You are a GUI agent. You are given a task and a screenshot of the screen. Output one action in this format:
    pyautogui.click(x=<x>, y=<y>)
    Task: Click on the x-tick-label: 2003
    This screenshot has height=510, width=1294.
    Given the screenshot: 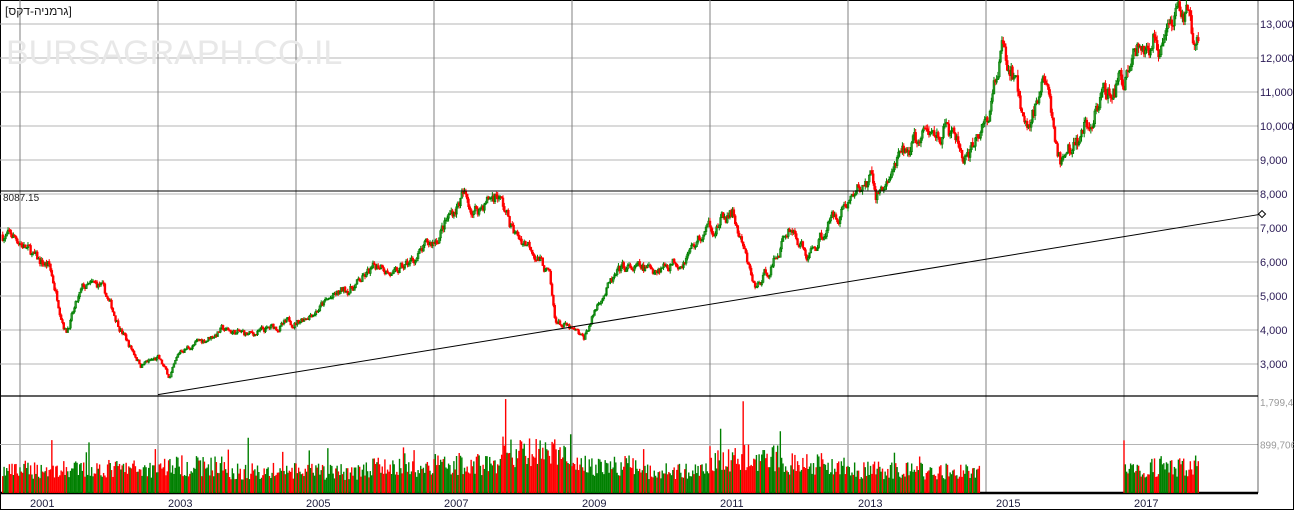 What is the action you would take?
    pyautogui.click(x=180, y=504)
    